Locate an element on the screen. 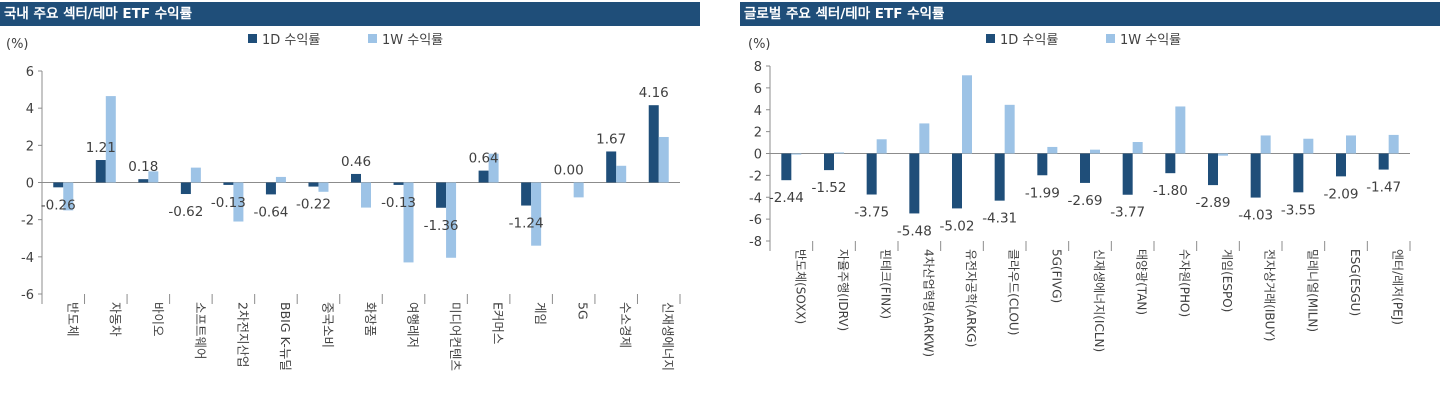 Image resolution: width=1440 pixels, height=411 pixels. domestic-category-label: 바이오 is located at coordinates (157, 319).